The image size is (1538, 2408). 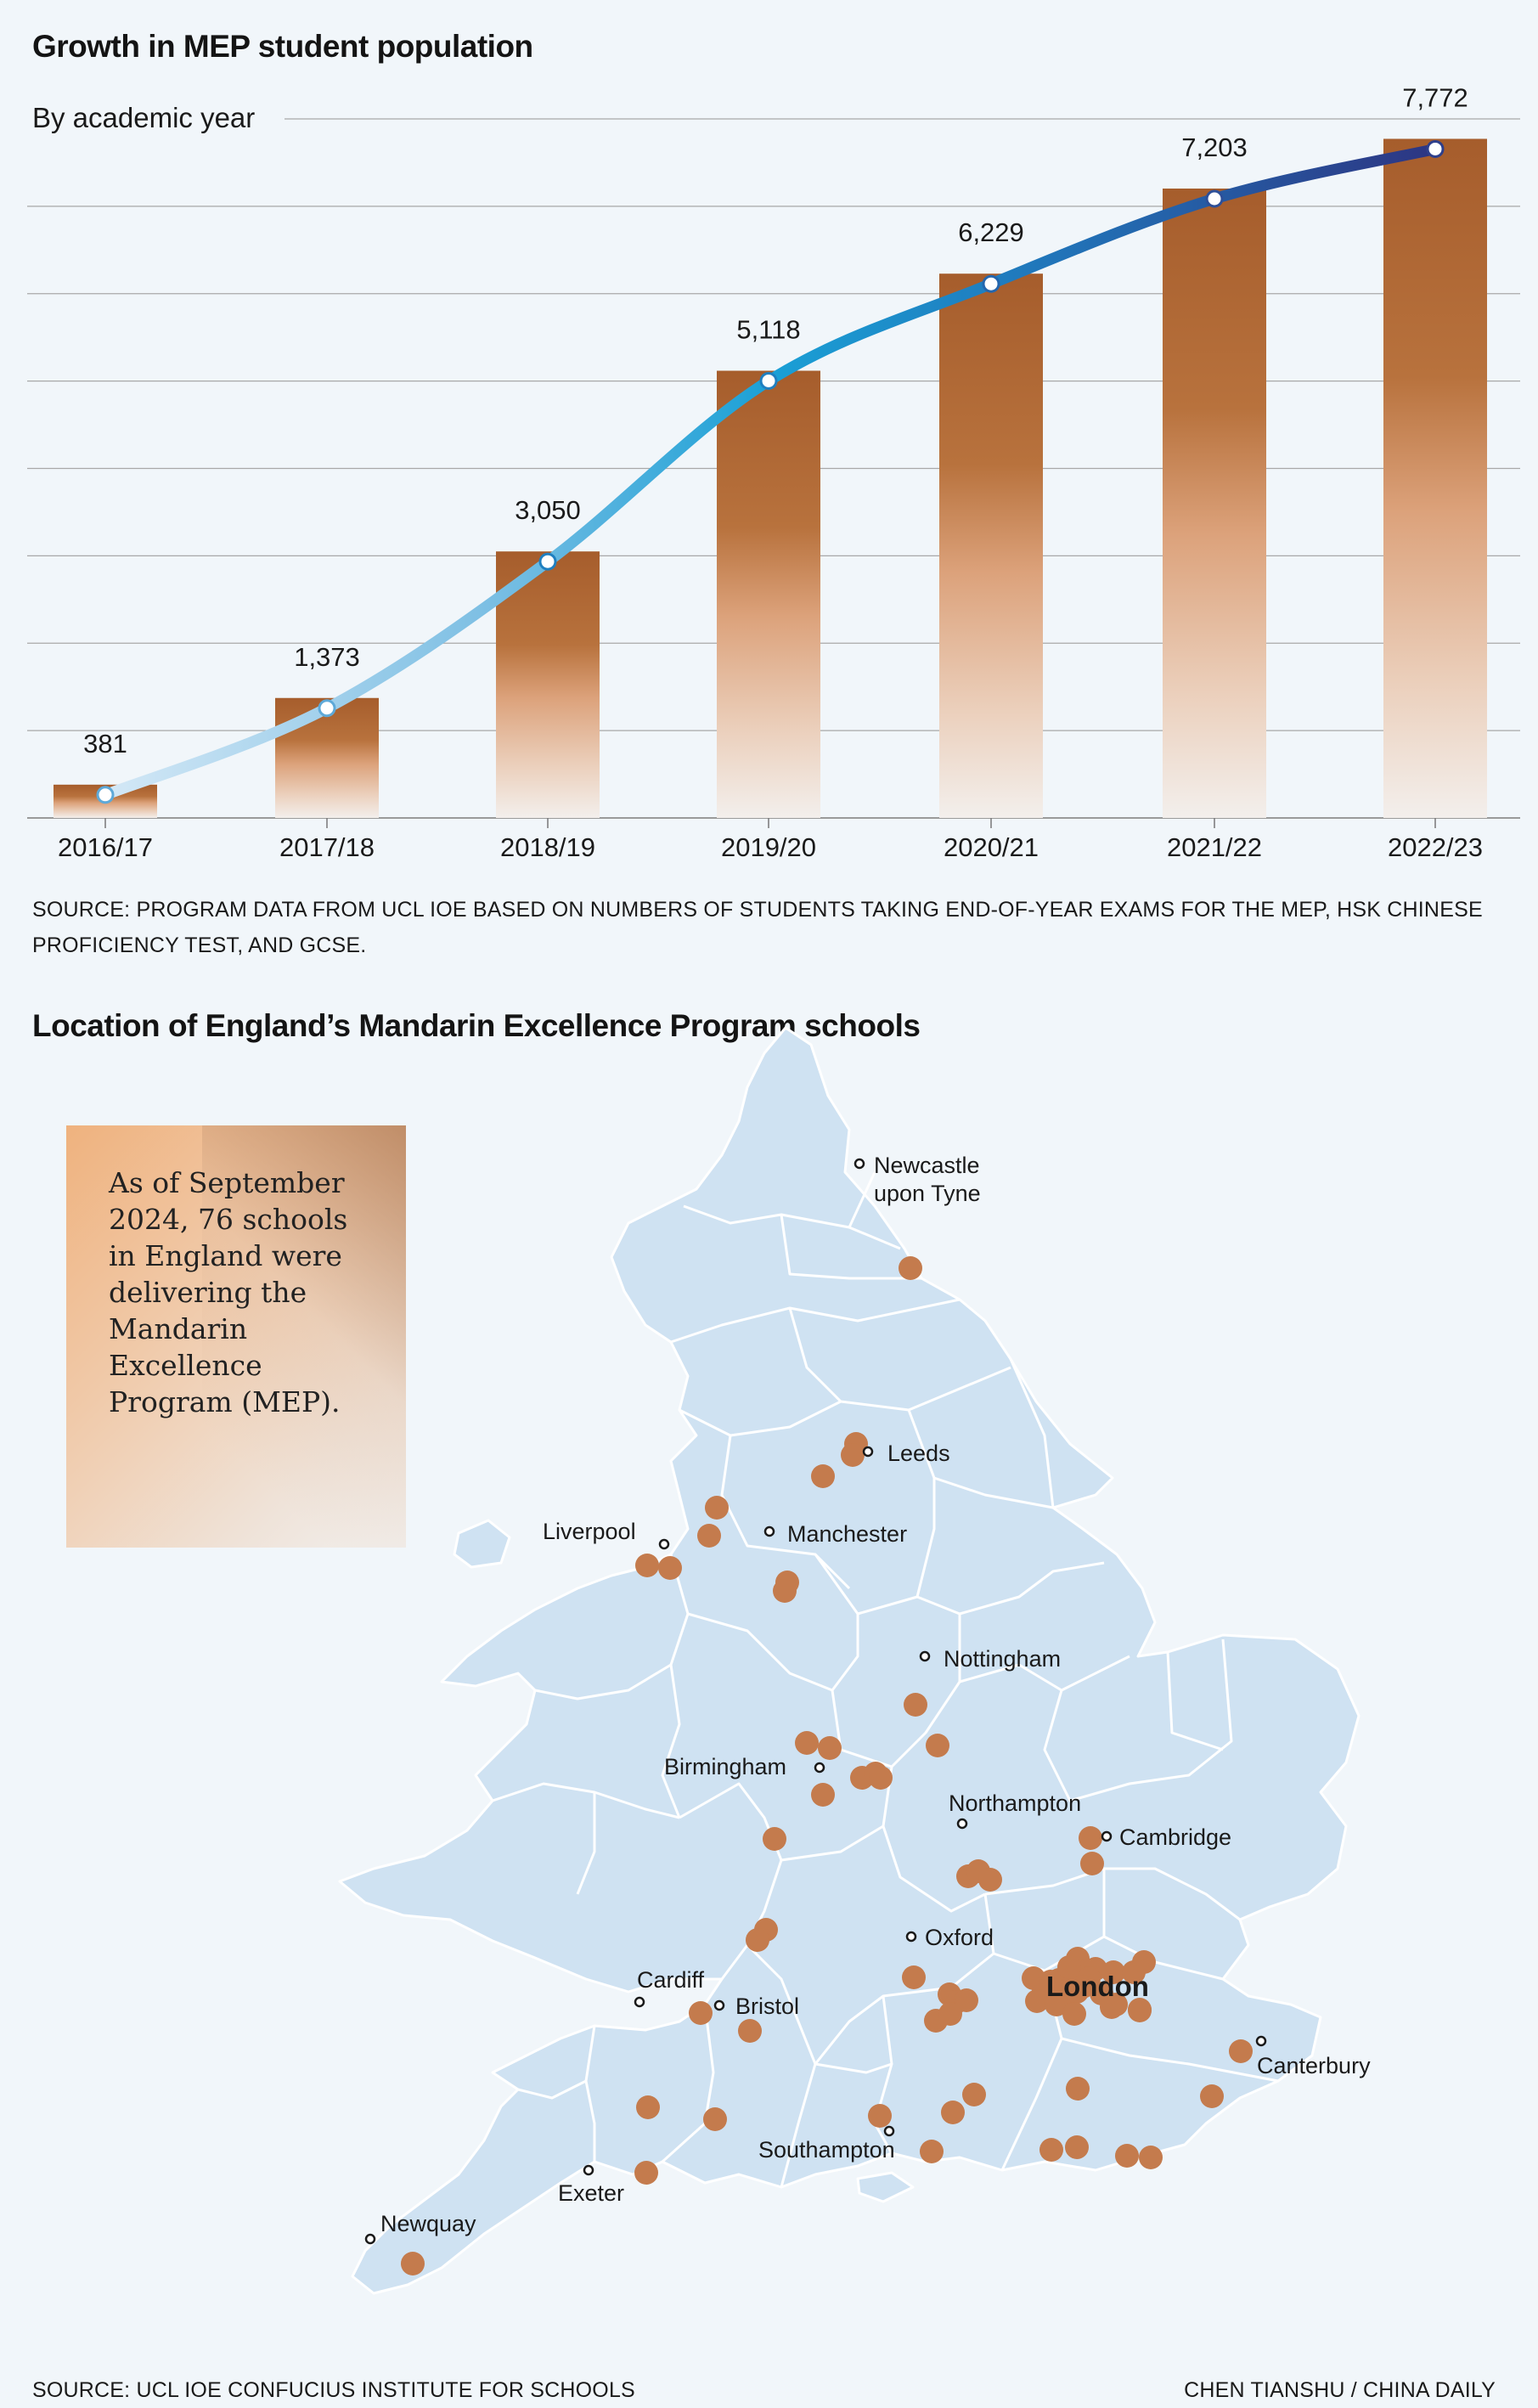 What do you see at coordinates (927, 1165) in the screenshot?
I see `city-label-newcastle: Newcastle` at bounding box center [927, 1165].